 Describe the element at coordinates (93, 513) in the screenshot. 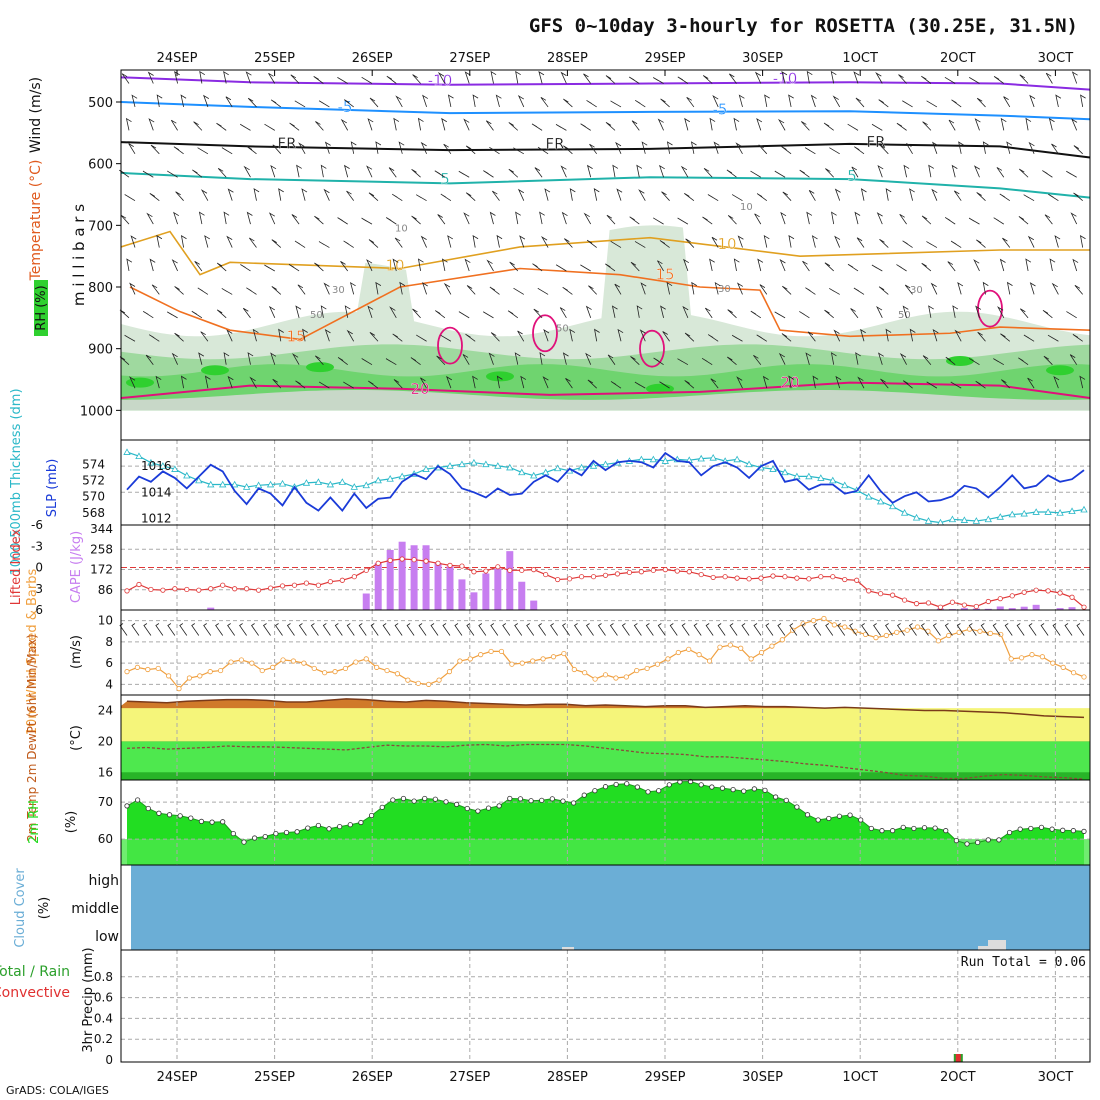

I see `thickness-tick: 568` at that location.